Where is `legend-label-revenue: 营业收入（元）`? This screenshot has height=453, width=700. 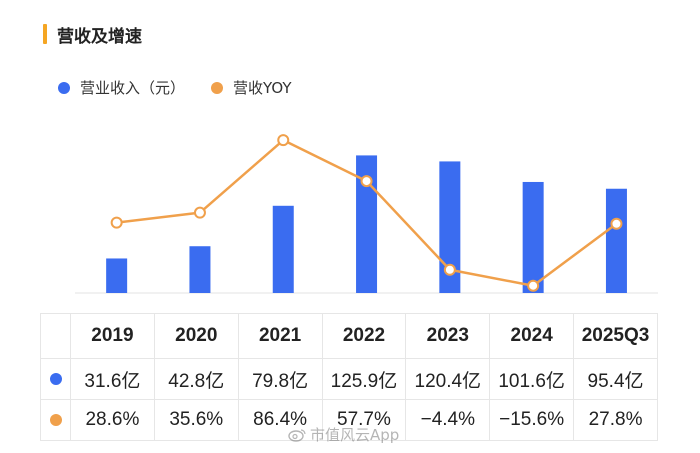
legend-label-revenue: 营业收入（元） is located at coordinates (133, 88).